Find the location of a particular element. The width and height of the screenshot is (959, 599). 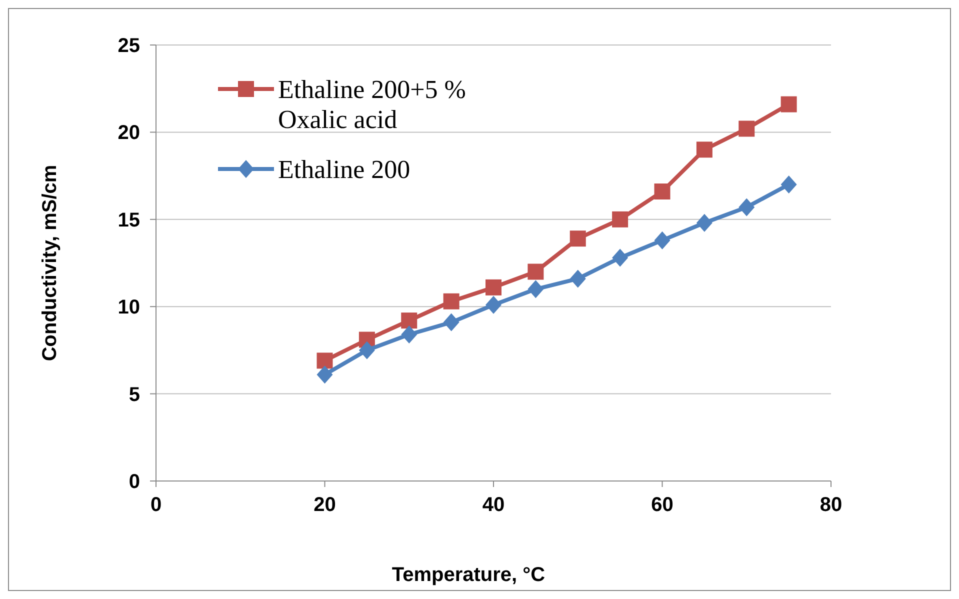

y-tick-label: 25 is located at coordinates (129, 46).